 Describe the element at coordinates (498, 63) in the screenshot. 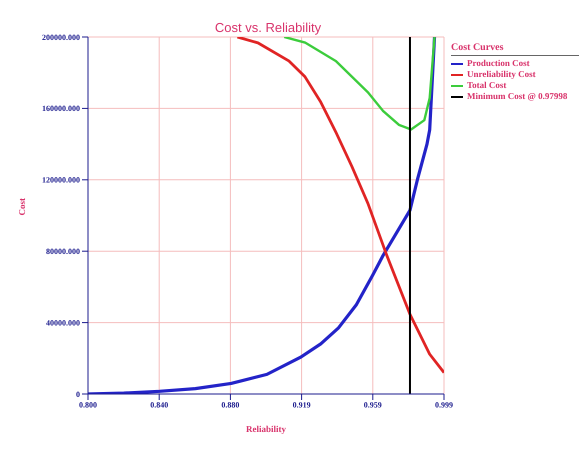

I see `legend-label: Production Cost` at that location.